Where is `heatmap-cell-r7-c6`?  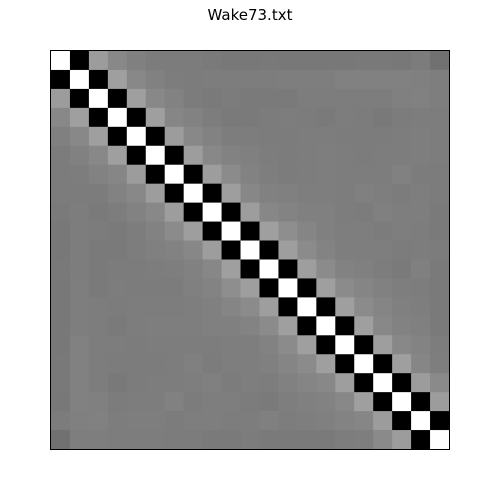
heatmap-cell-r7-c6 is located at coordinates (174, 193).